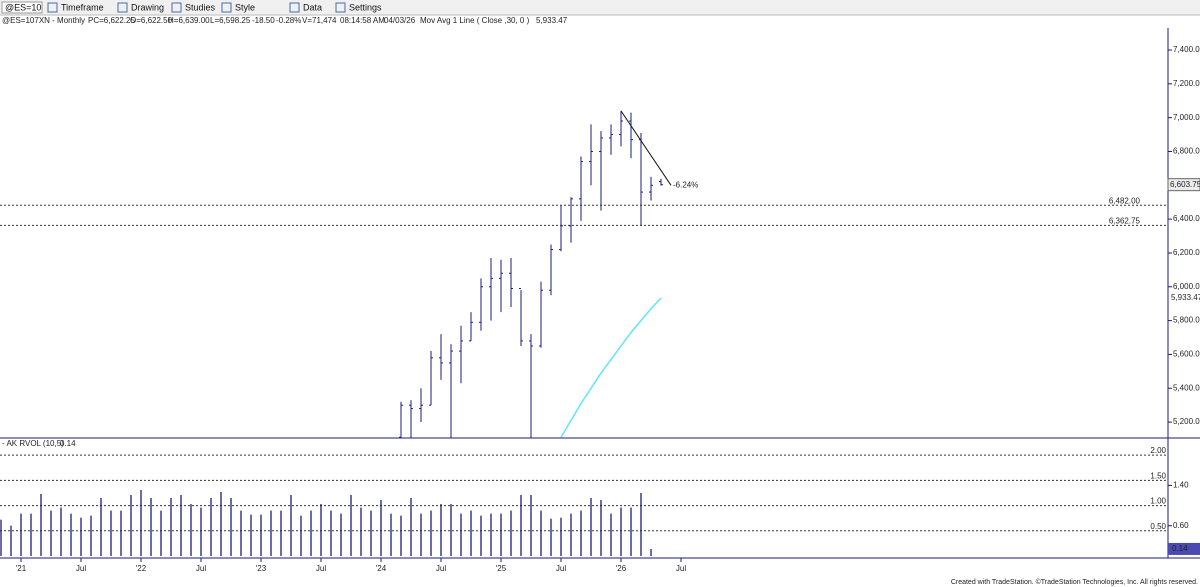  I want to click on x-tick-label: '24, so click(381, 568).